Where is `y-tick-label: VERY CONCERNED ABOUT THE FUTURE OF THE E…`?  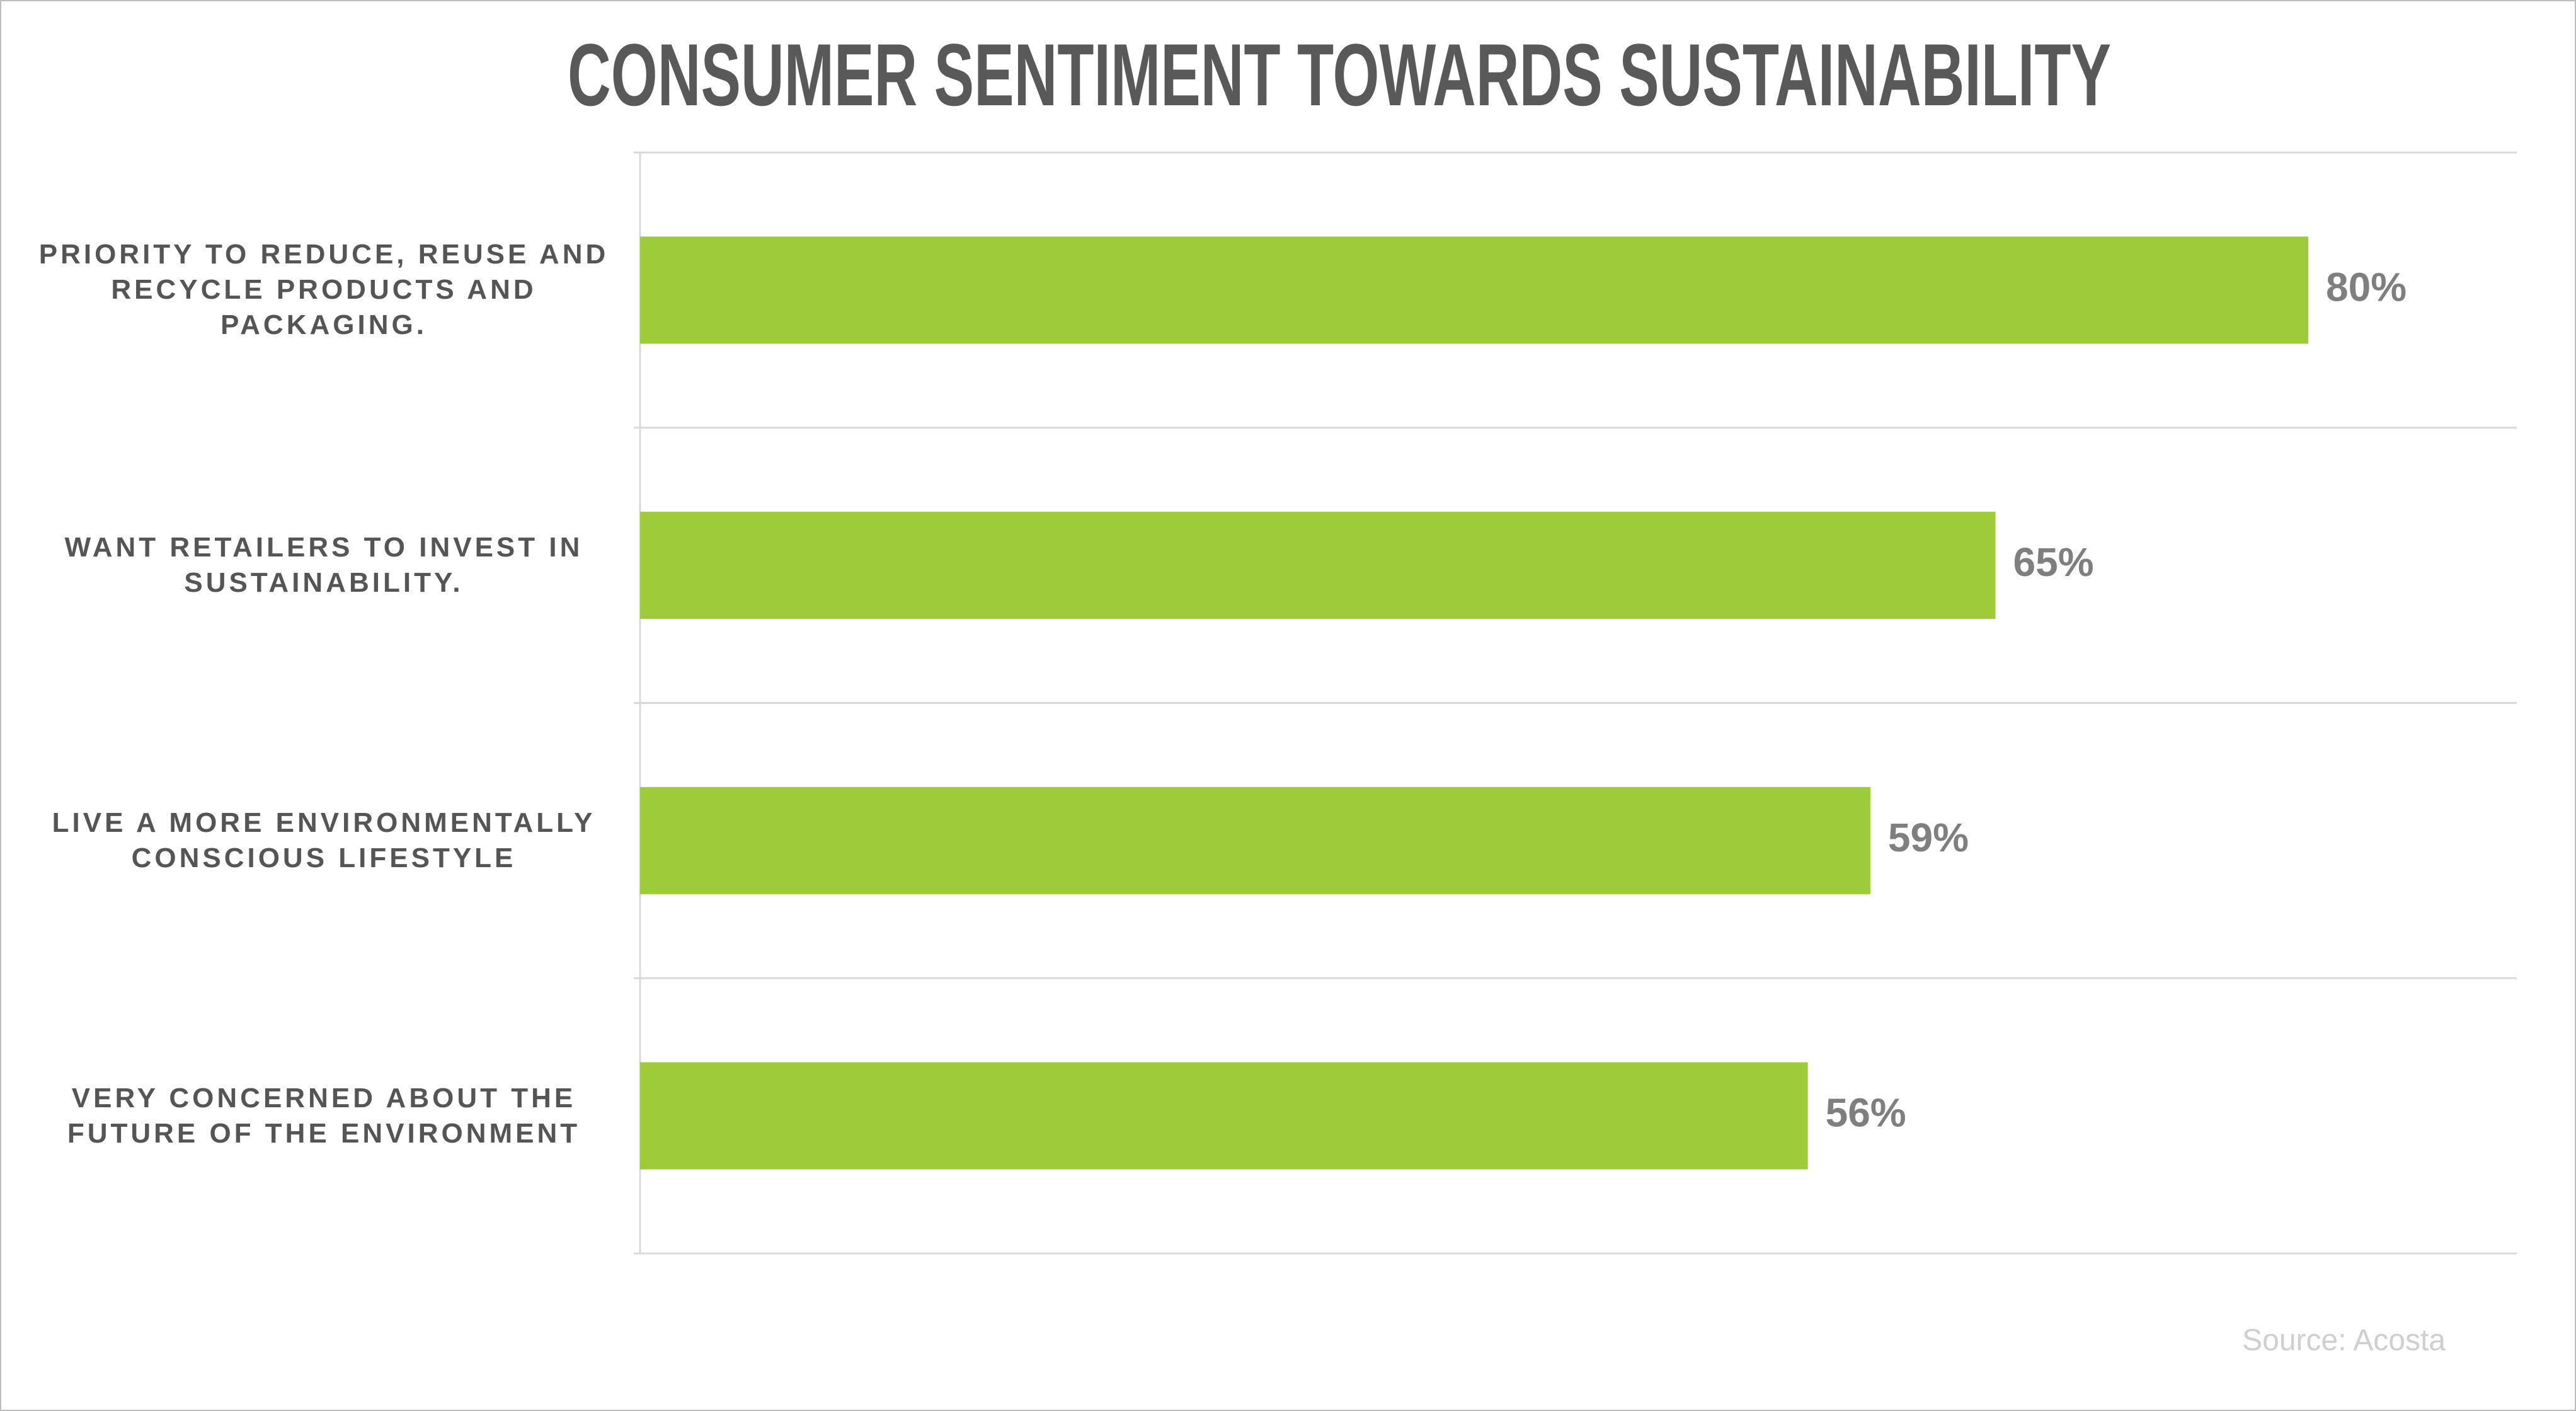
y-tick-label: VERY CONCERNED ABOUT THE FUTURE OF THE E… is located at coordinates (324, 1115).